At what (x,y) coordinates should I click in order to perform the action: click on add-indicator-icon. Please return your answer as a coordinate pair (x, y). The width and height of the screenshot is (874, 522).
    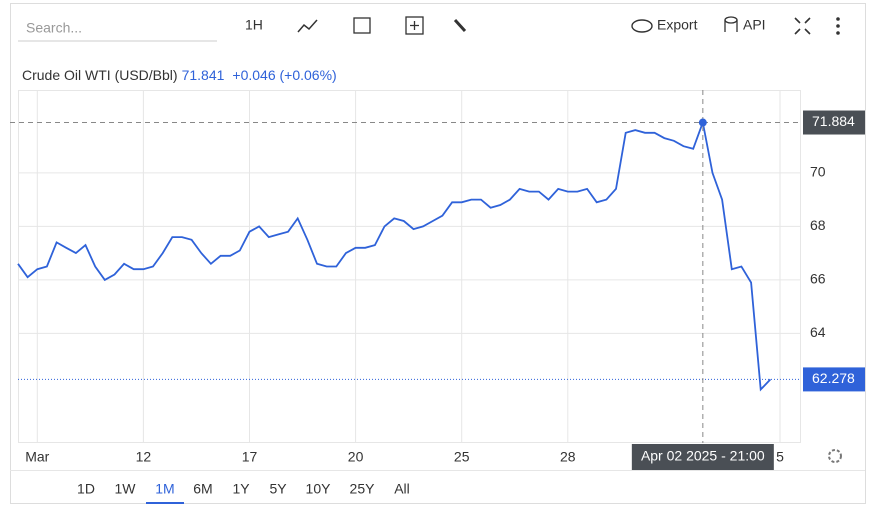
    Looking at the image, I should click on (414, 25).